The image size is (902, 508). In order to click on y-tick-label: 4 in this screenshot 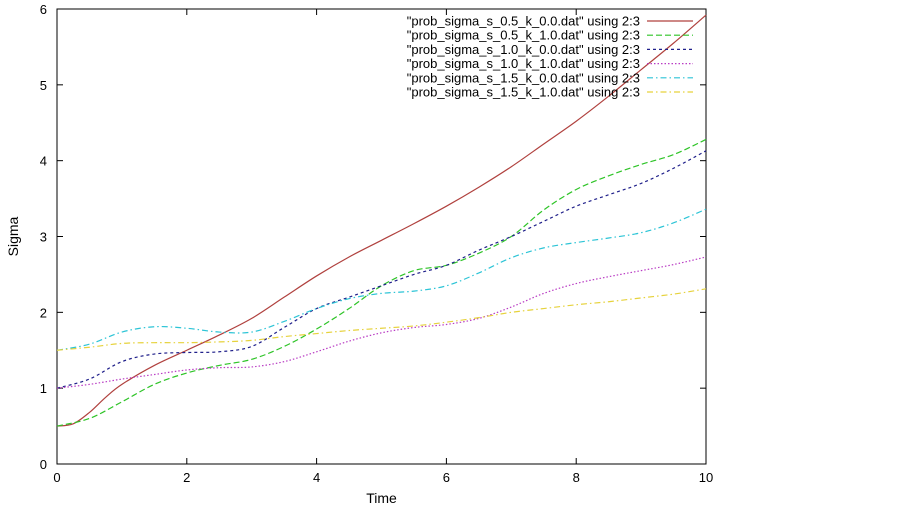, I will do `click(43, 161)`.